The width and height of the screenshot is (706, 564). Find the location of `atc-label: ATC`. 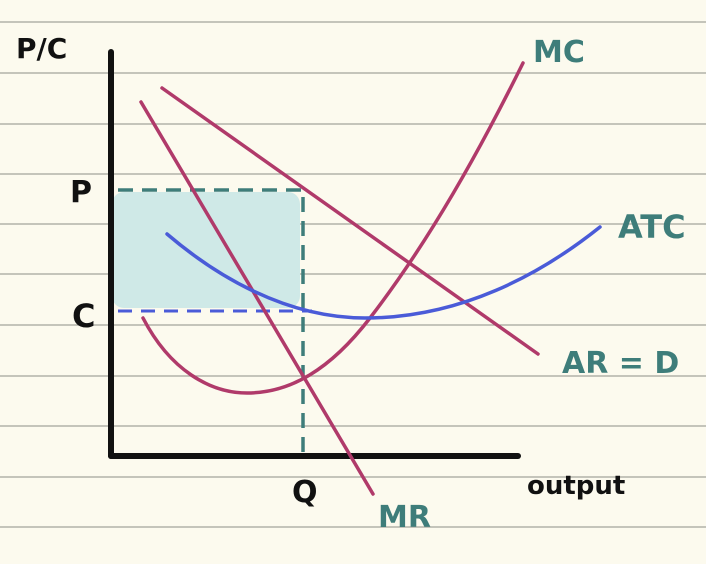

atc-label: ATC is located at coordinates (652, 227).